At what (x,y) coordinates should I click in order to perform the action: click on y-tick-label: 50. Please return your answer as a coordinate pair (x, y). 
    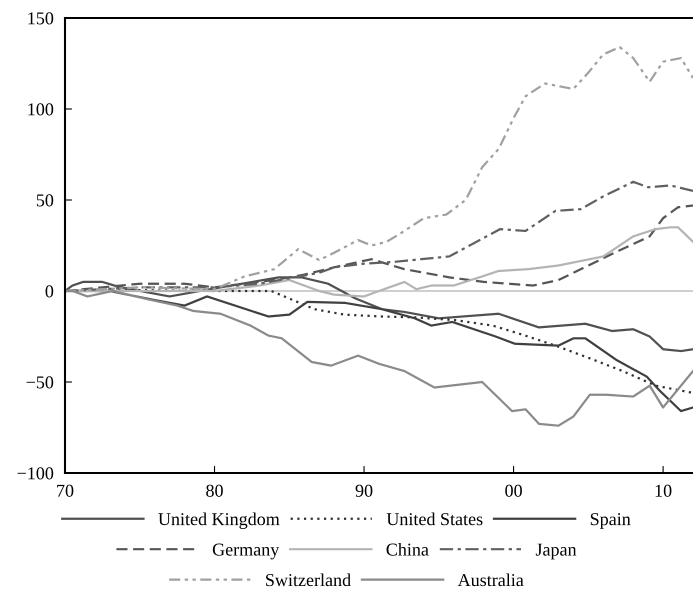
    Looking at the image, I should click on (45, 200).